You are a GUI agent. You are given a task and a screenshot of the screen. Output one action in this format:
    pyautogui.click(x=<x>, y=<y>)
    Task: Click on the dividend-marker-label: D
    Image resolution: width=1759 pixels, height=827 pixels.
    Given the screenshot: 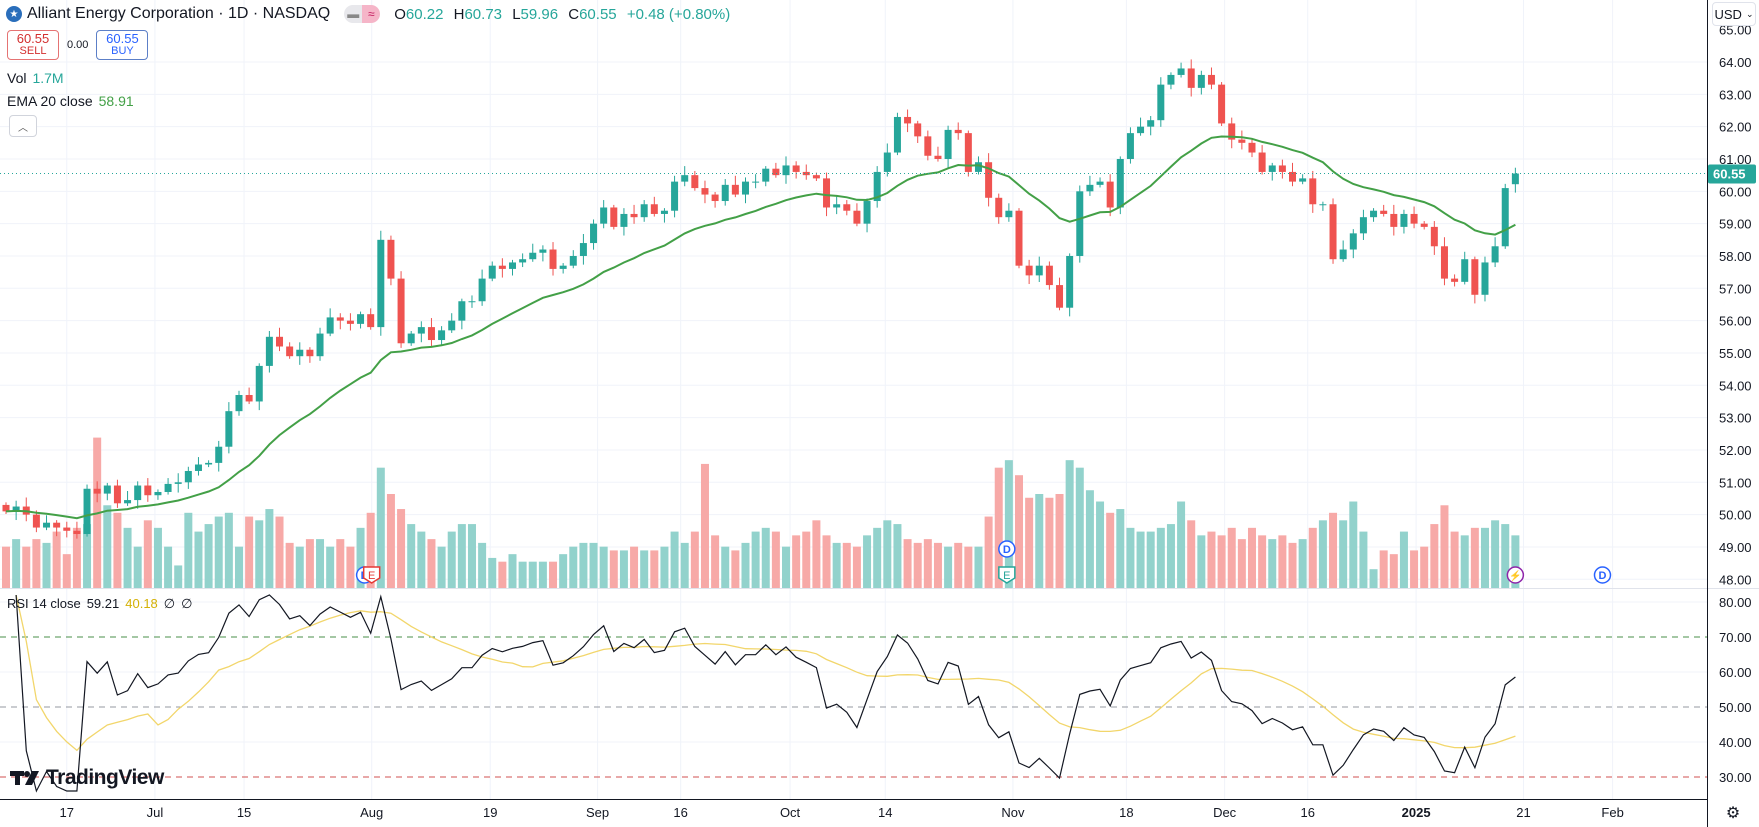 What is the action you would take?
    pyautogui.click(x=1603, y=576)
    